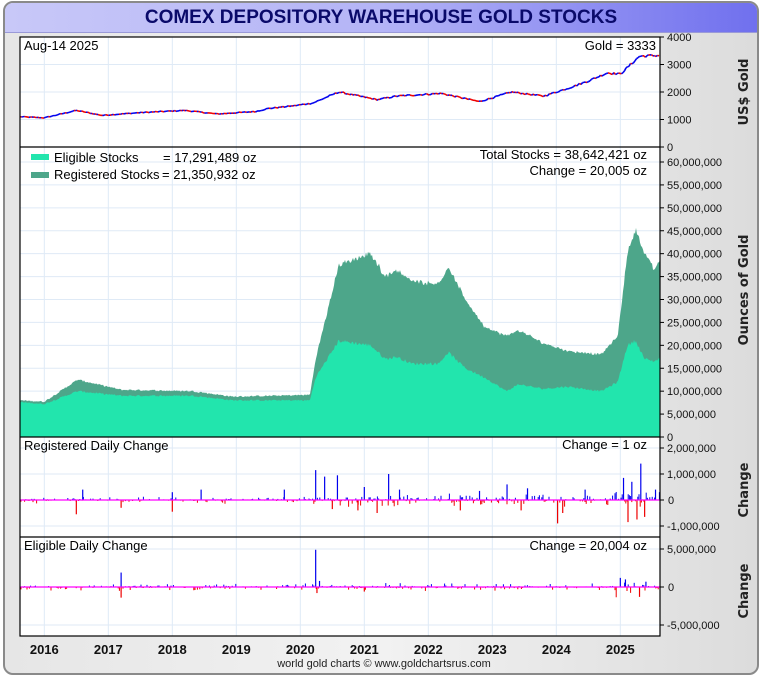  Describe the element at coordinates (679, 121) in the screenshot. I see `y-tick-label: 1000` at that location.